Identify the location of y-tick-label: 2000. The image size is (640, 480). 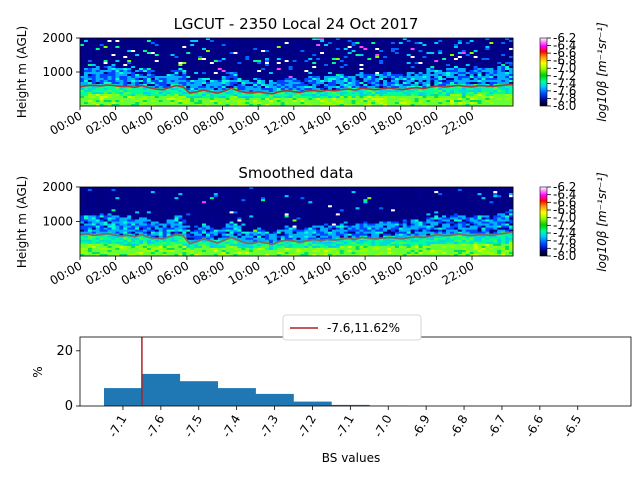
(57, 38).